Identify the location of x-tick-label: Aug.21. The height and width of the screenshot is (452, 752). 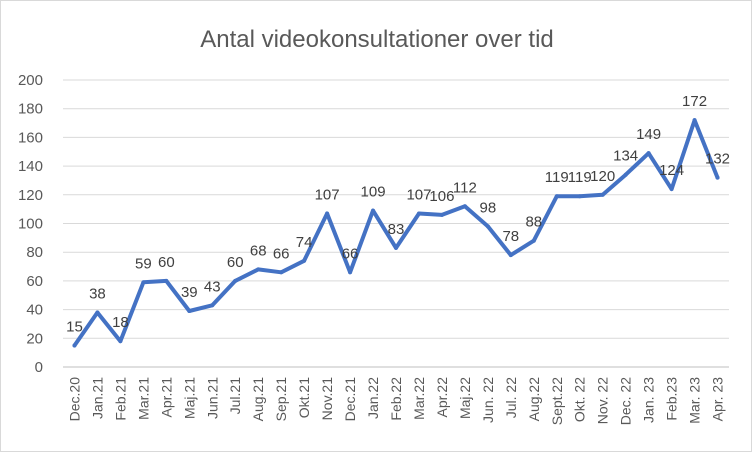
(258, 399).